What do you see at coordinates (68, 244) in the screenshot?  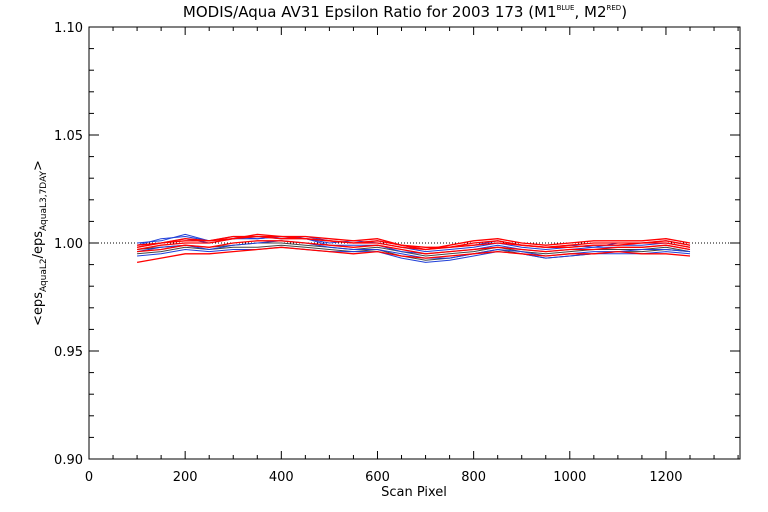 I see `y-tick-label: 1.00` at bounding box center [68, 244].